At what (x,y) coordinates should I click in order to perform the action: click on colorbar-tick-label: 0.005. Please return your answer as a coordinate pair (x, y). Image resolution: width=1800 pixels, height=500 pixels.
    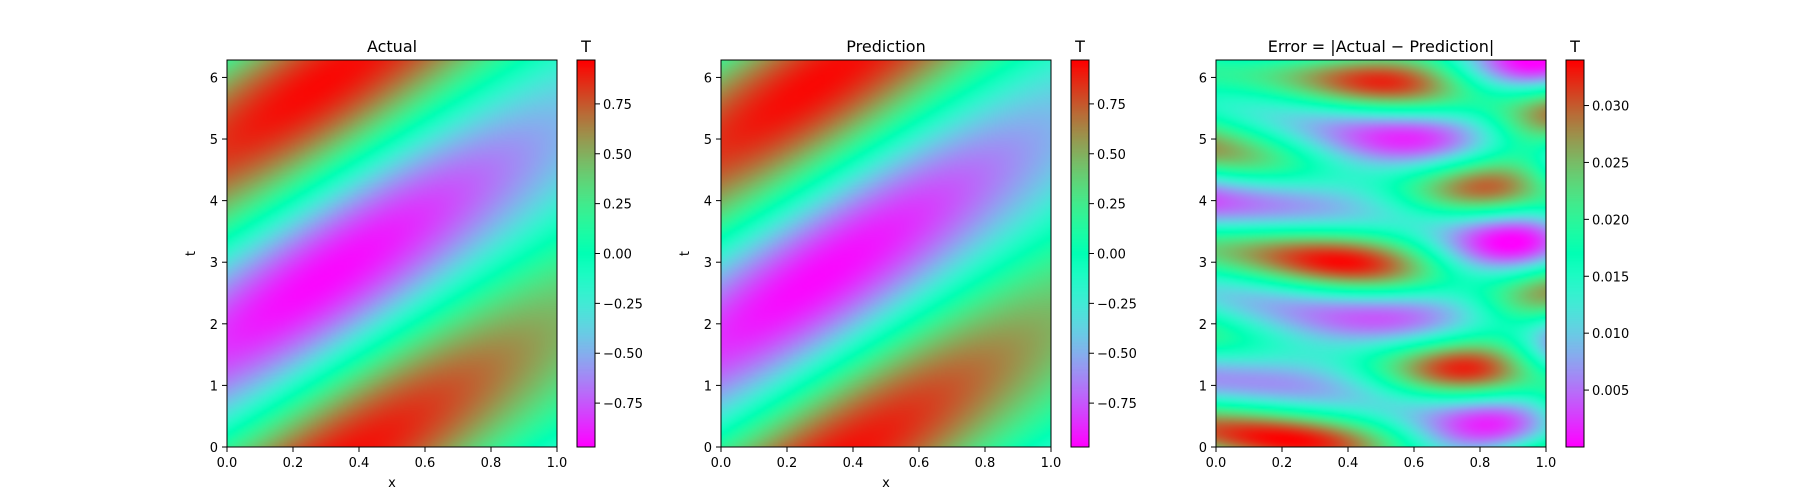
    Looking at the image, I should click on (1610, 391).